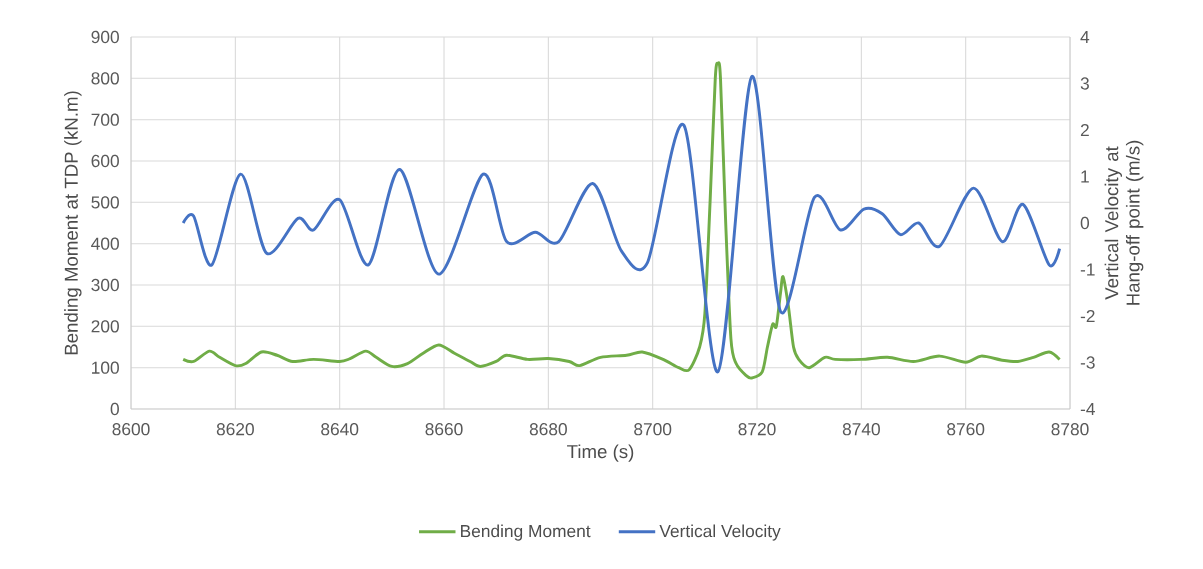 The width and height of the screenshot is (1203, 569). I want to click on x-tick-label: 8740, so click(861, 429).